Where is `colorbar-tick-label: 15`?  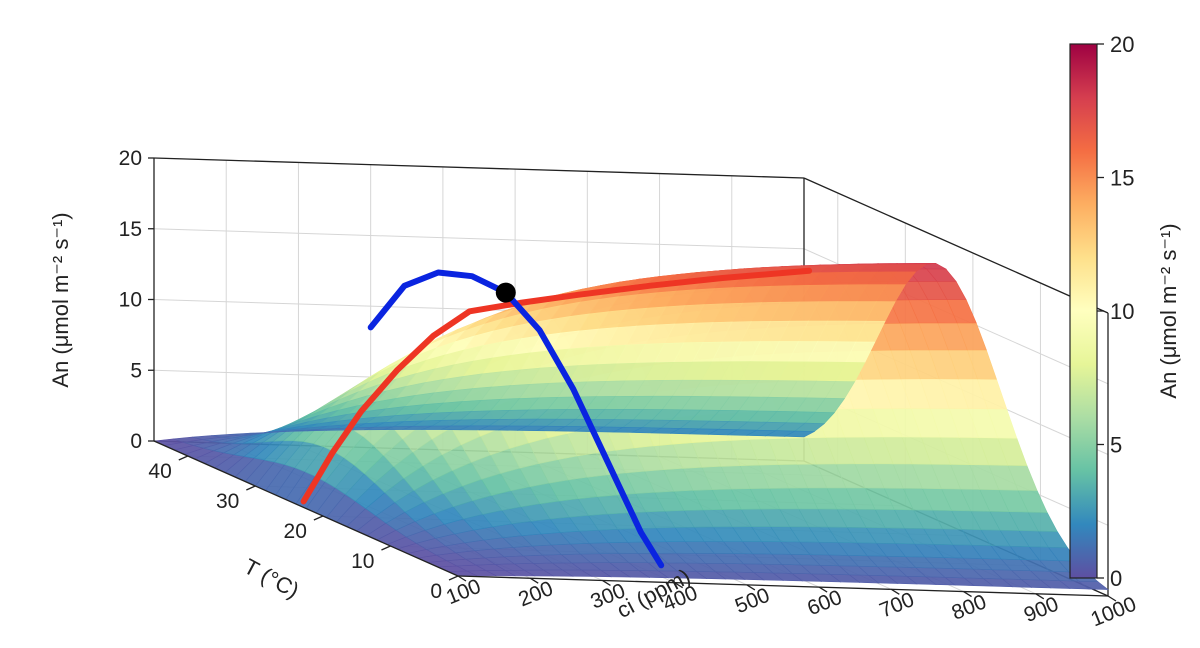 colorbar-tick-label: 15 is located at coordinates (1122, 178).